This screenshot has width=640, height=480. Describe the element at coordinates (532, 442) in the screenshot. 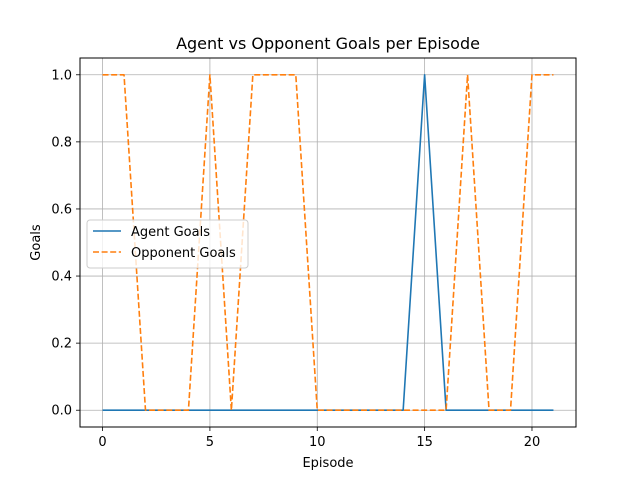

I see `x-tick-label: 20` at that location.